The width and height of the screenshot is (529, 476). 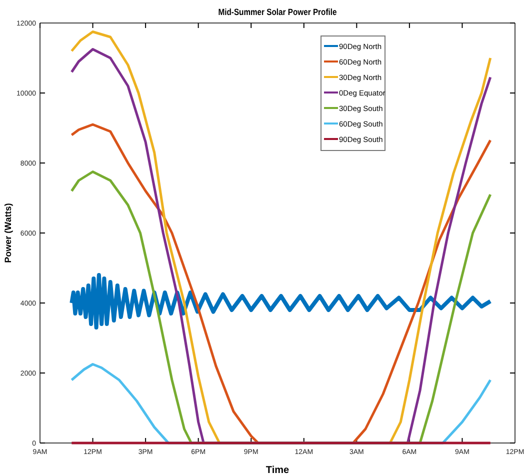 I want to click on chart-title: Mid-Summer Solar Power Profile, so click(x=278, y=12).